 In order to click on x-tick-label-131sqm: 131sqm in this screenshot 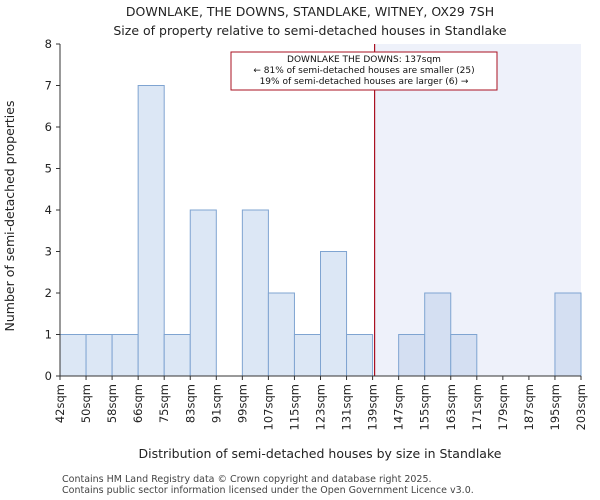, I will do `click(347, 407)`.